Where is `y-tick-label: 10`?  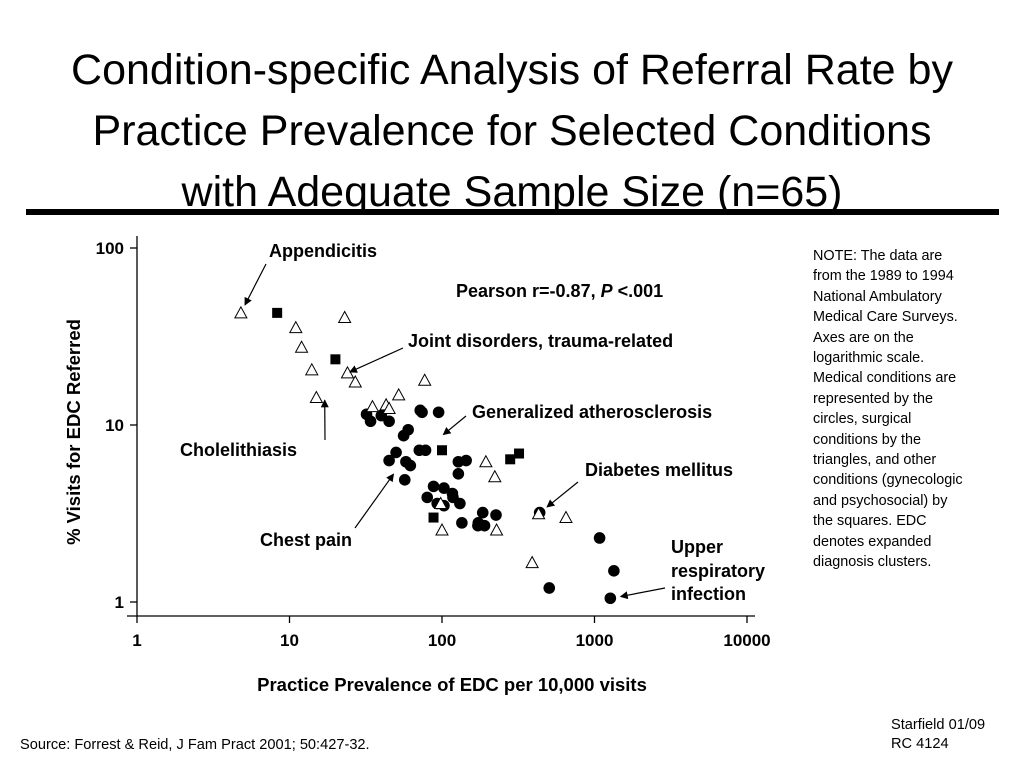
y-tick-label: 10 is located at coordinates (114, 425).